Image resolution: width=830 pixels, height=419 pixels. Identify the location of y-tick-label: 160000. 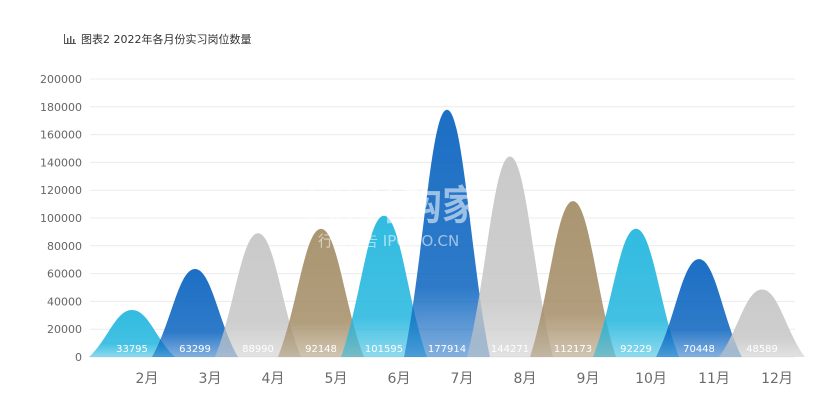
(61, 135).